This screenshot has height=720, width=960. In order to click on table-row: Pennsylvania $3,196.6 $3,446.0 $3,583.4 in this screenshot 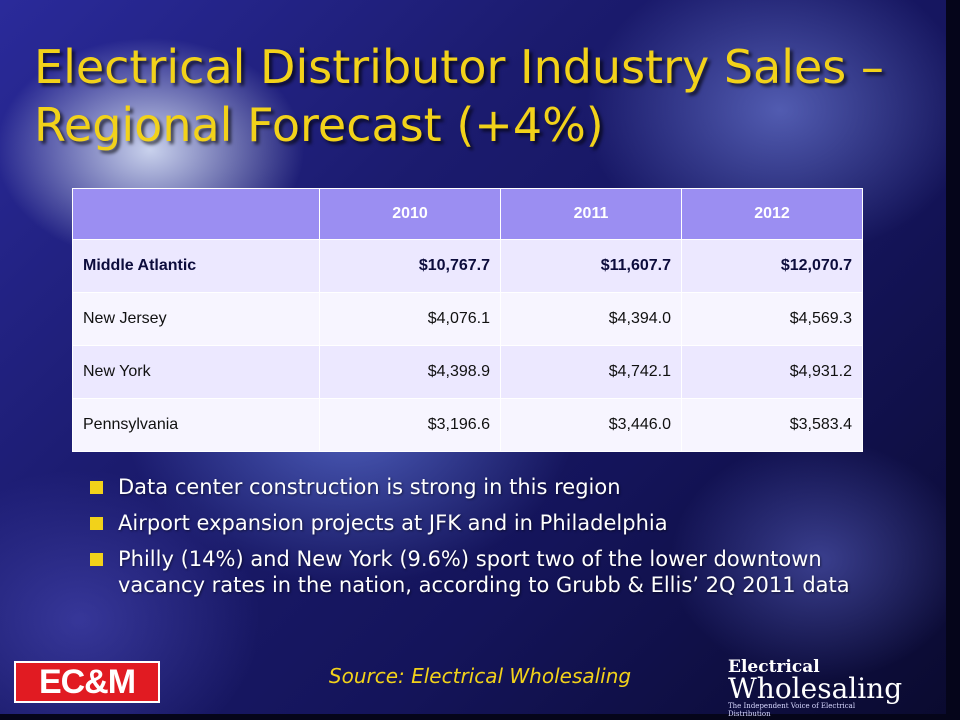, I will do `click(467, 425)`.